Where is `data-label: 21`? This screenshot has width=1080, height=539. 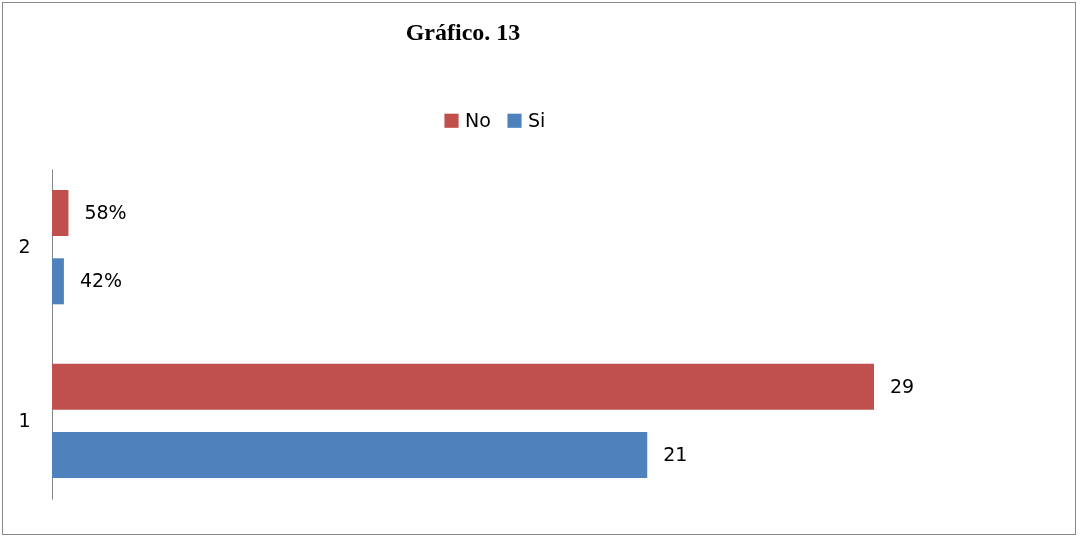 data-label: 21 is located at coordinates (675, 453).